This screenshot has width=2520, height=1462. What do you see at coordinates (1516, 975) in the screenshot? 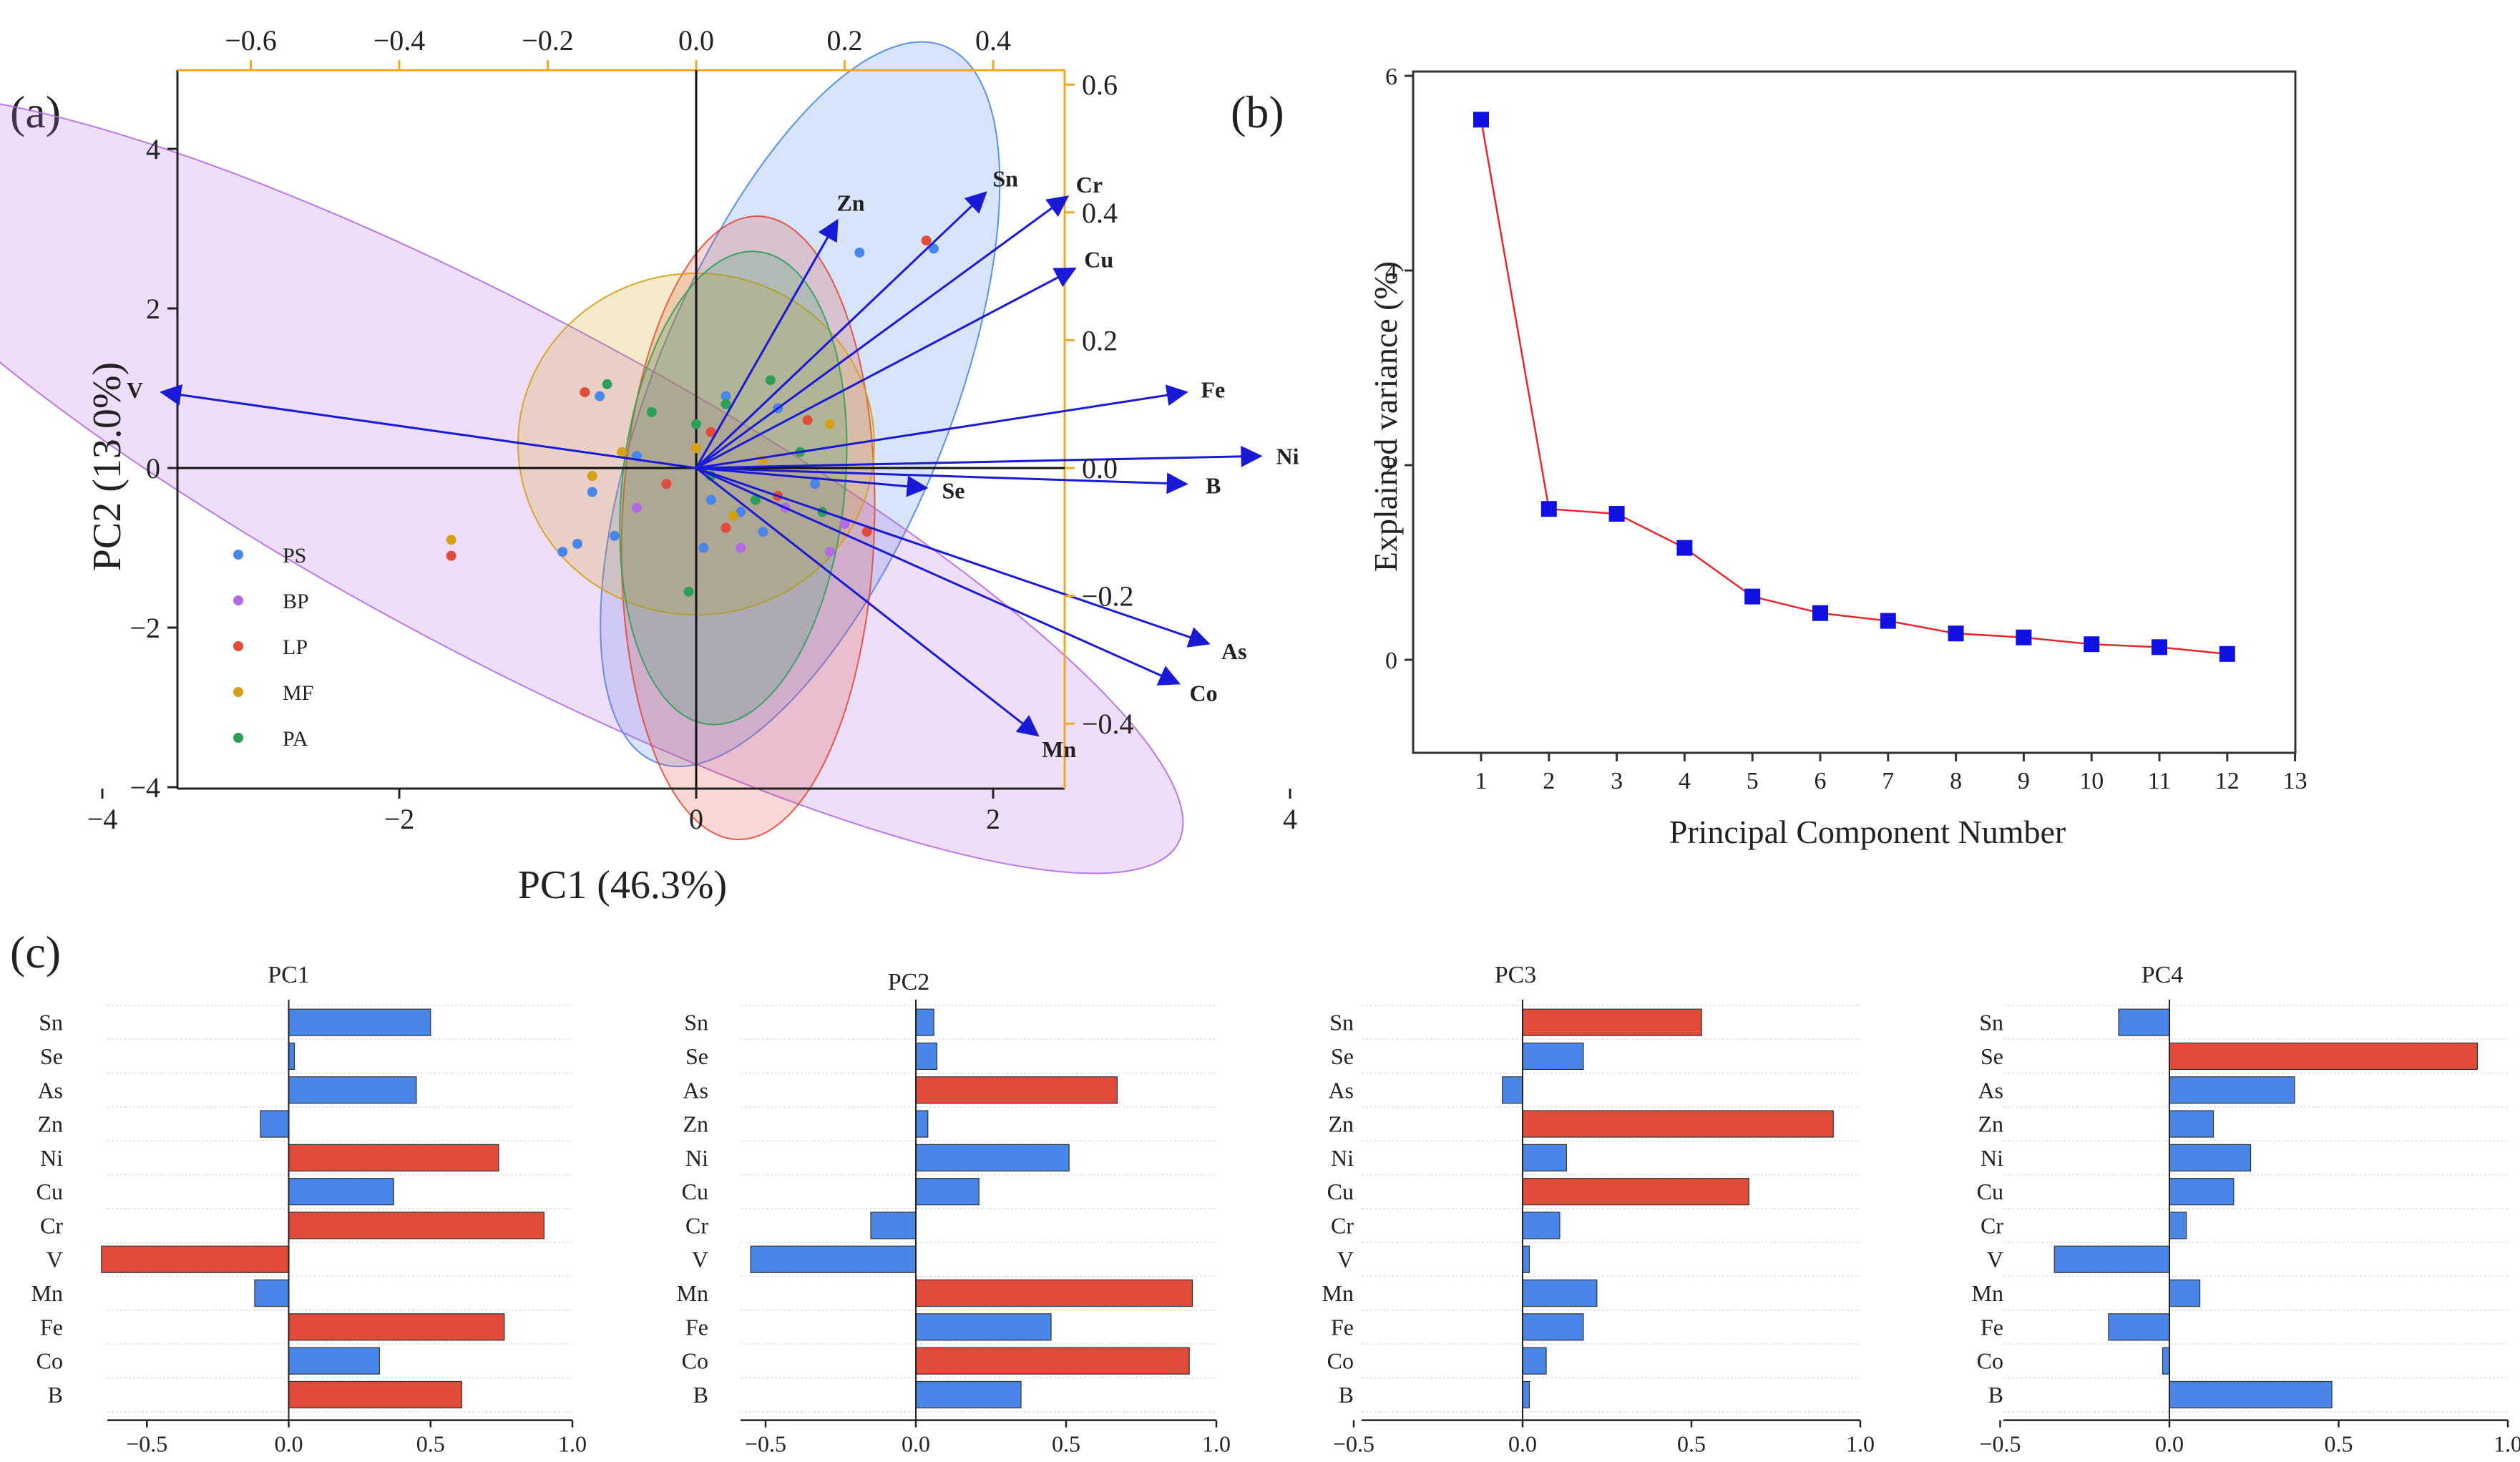
I see `bar-chart-title: PC3` at bounding box center [1516, 975].